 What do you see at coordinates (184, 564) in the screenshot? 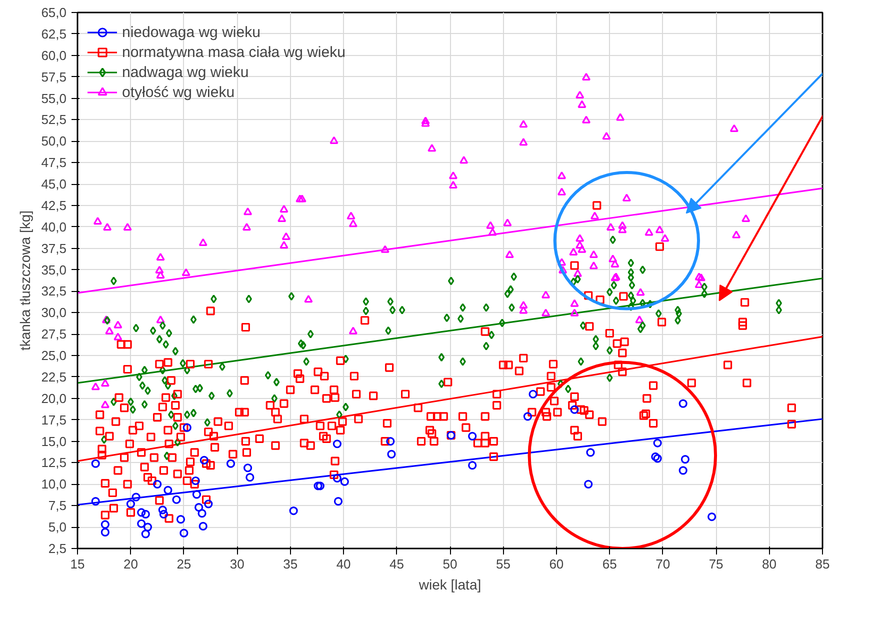
I see `x-tick-label: 25` at bounding box center [184, 564].